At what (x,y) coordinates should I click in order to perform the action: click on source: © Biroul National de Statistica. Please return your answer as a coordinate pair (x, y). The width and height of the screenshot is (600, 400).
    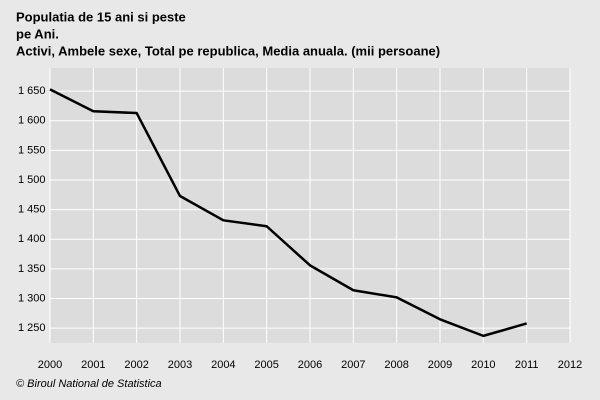
    Looking at the image, I should click on (89, 384).